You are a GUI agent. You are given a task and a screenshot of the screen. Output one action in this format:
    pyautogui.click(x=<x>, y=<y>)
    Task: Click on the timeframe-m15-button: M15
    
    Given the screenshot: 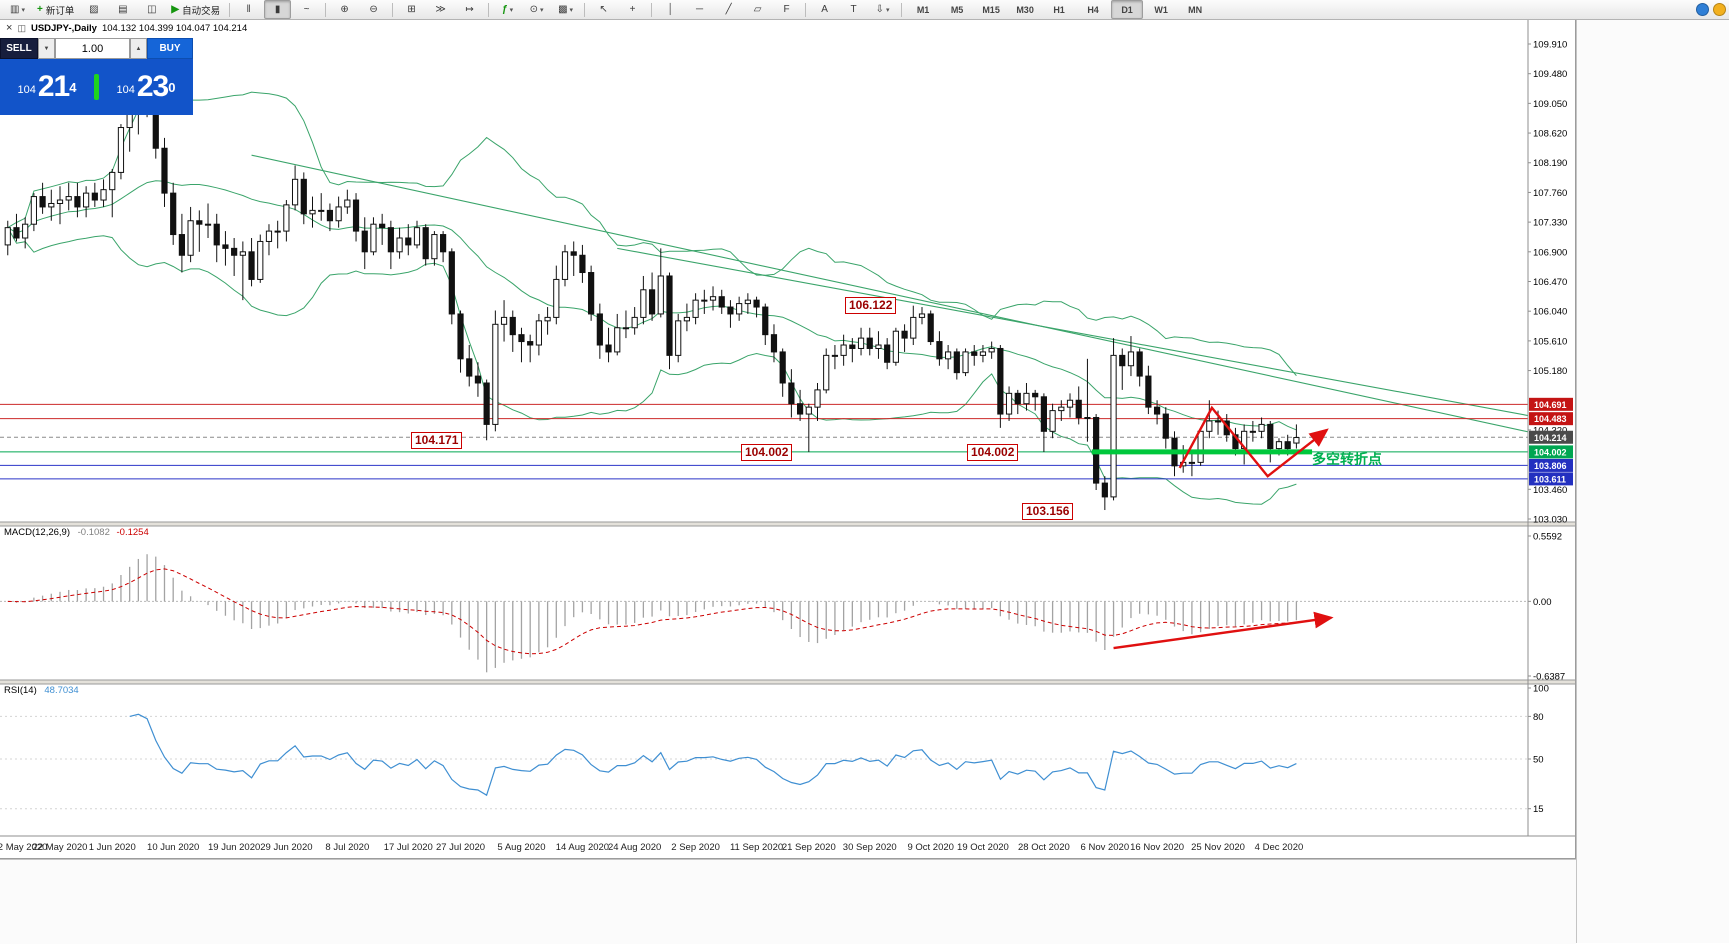 What is the action you would take?
    pyautogui.click(x=991, y=9)
    